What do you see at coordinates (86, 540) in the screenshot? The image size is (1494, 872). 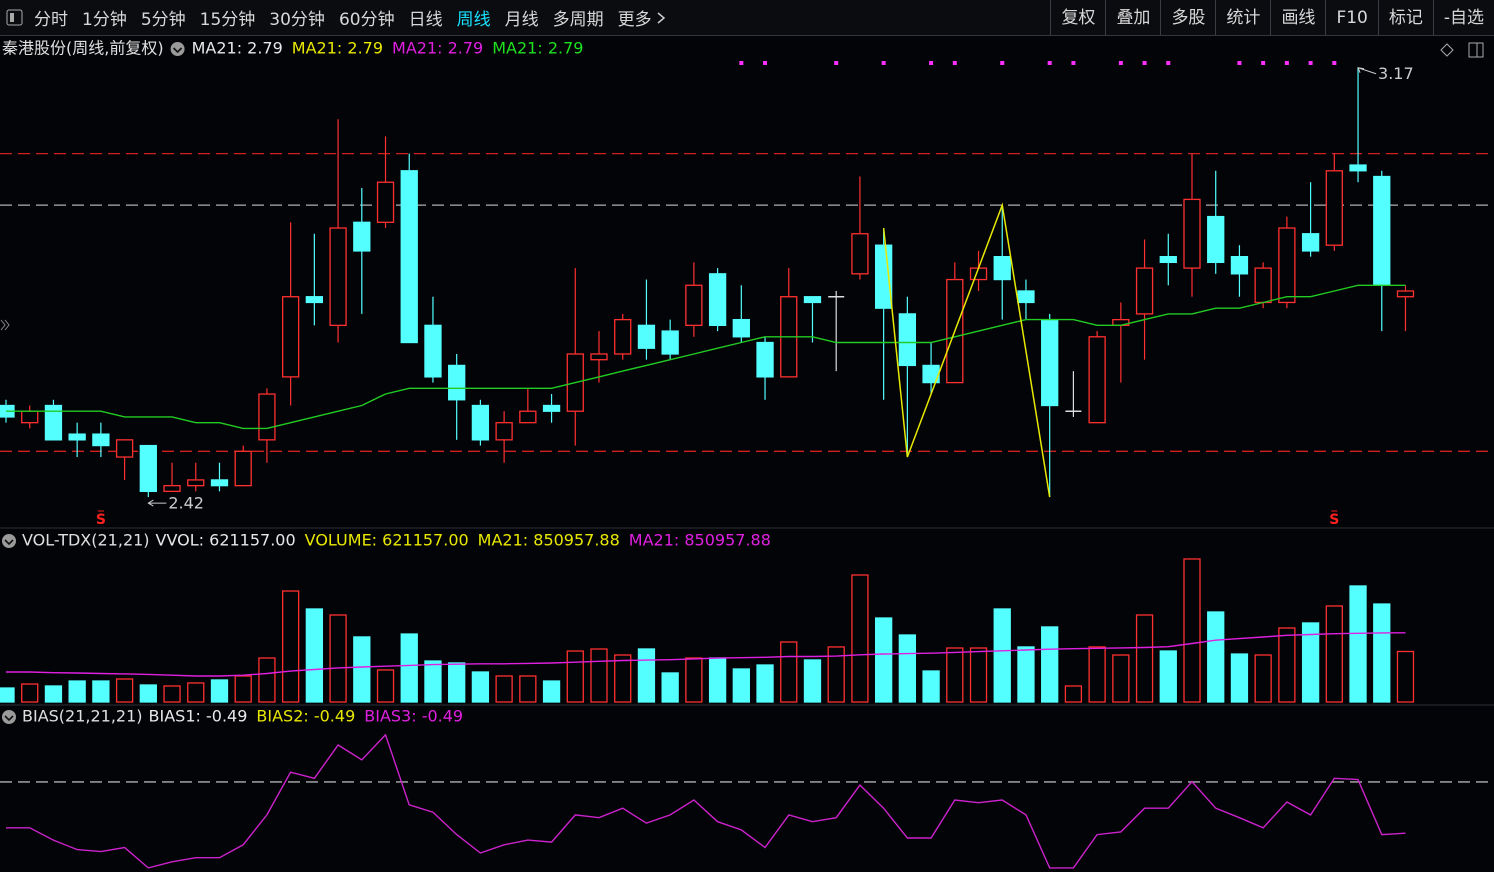 I see `panel-title: VOL-TDX(21,21)` at bounding box center [86, 540].